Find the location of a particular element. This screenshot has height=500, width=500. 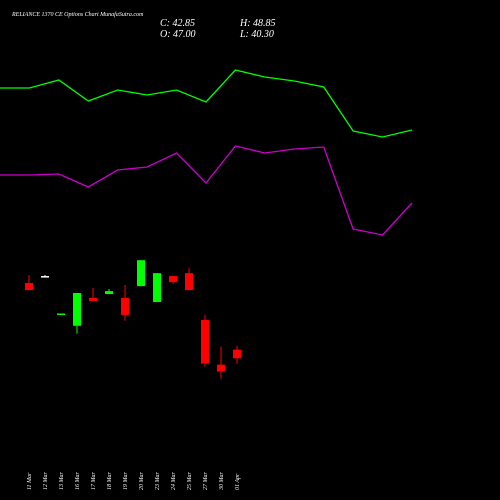

x-tick-label: 27 Mar is located at coordinates (206, 481).